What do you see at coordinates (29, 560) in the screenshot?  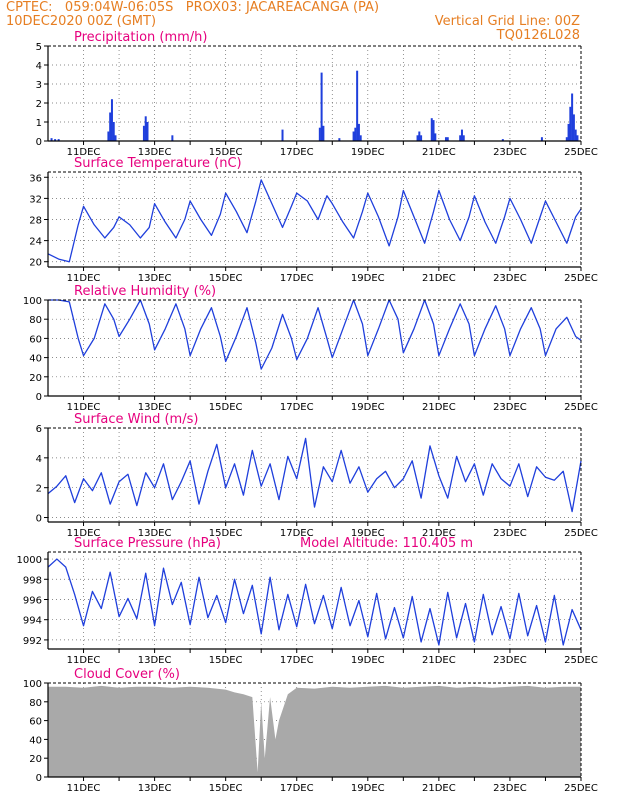 I see `y-tick-label: 1000` at bounding box center [29, 560].